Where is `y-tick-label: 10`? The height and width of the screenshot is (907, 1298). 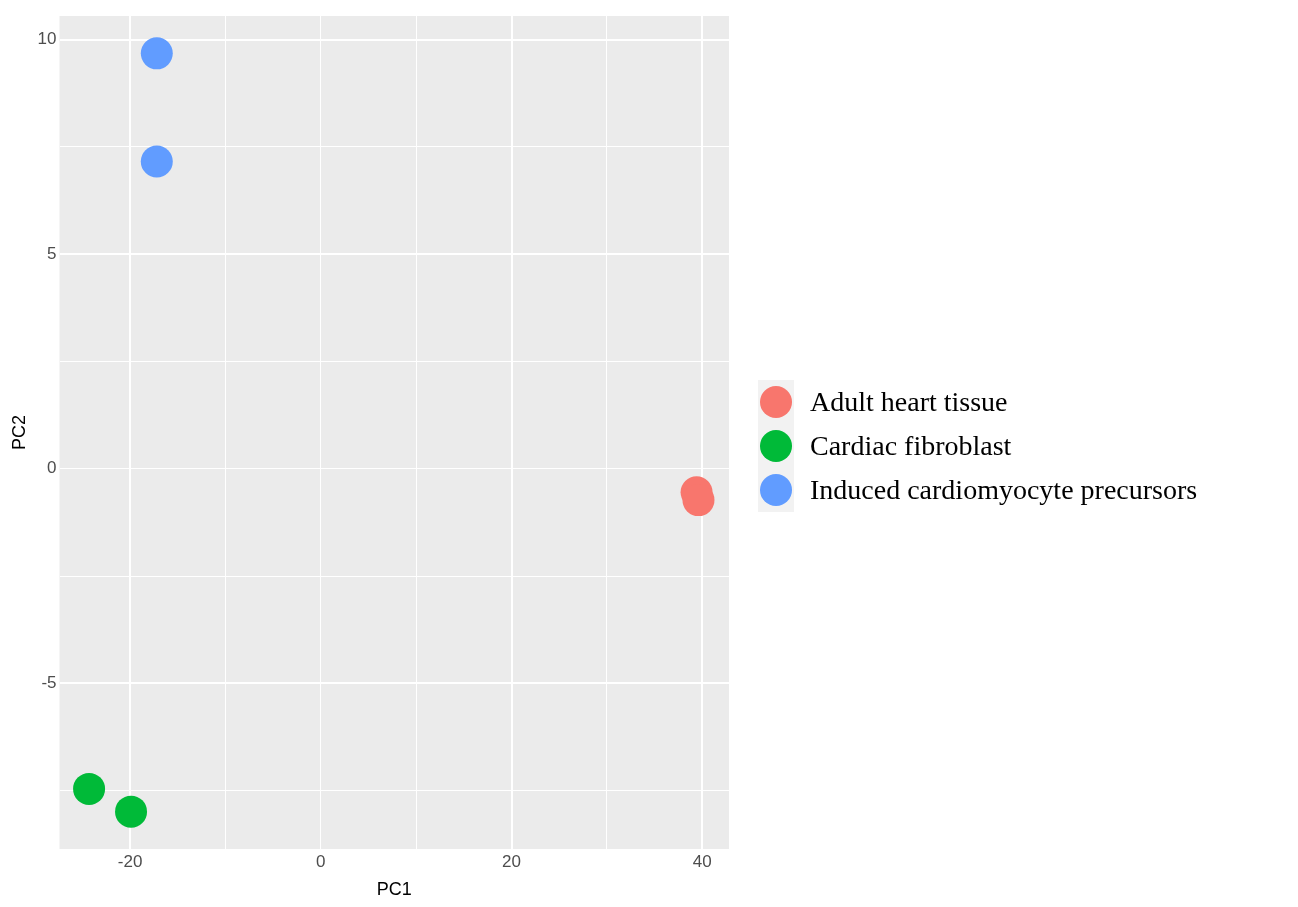 y-tick-label: 10 is located at coordinates (47, 39).